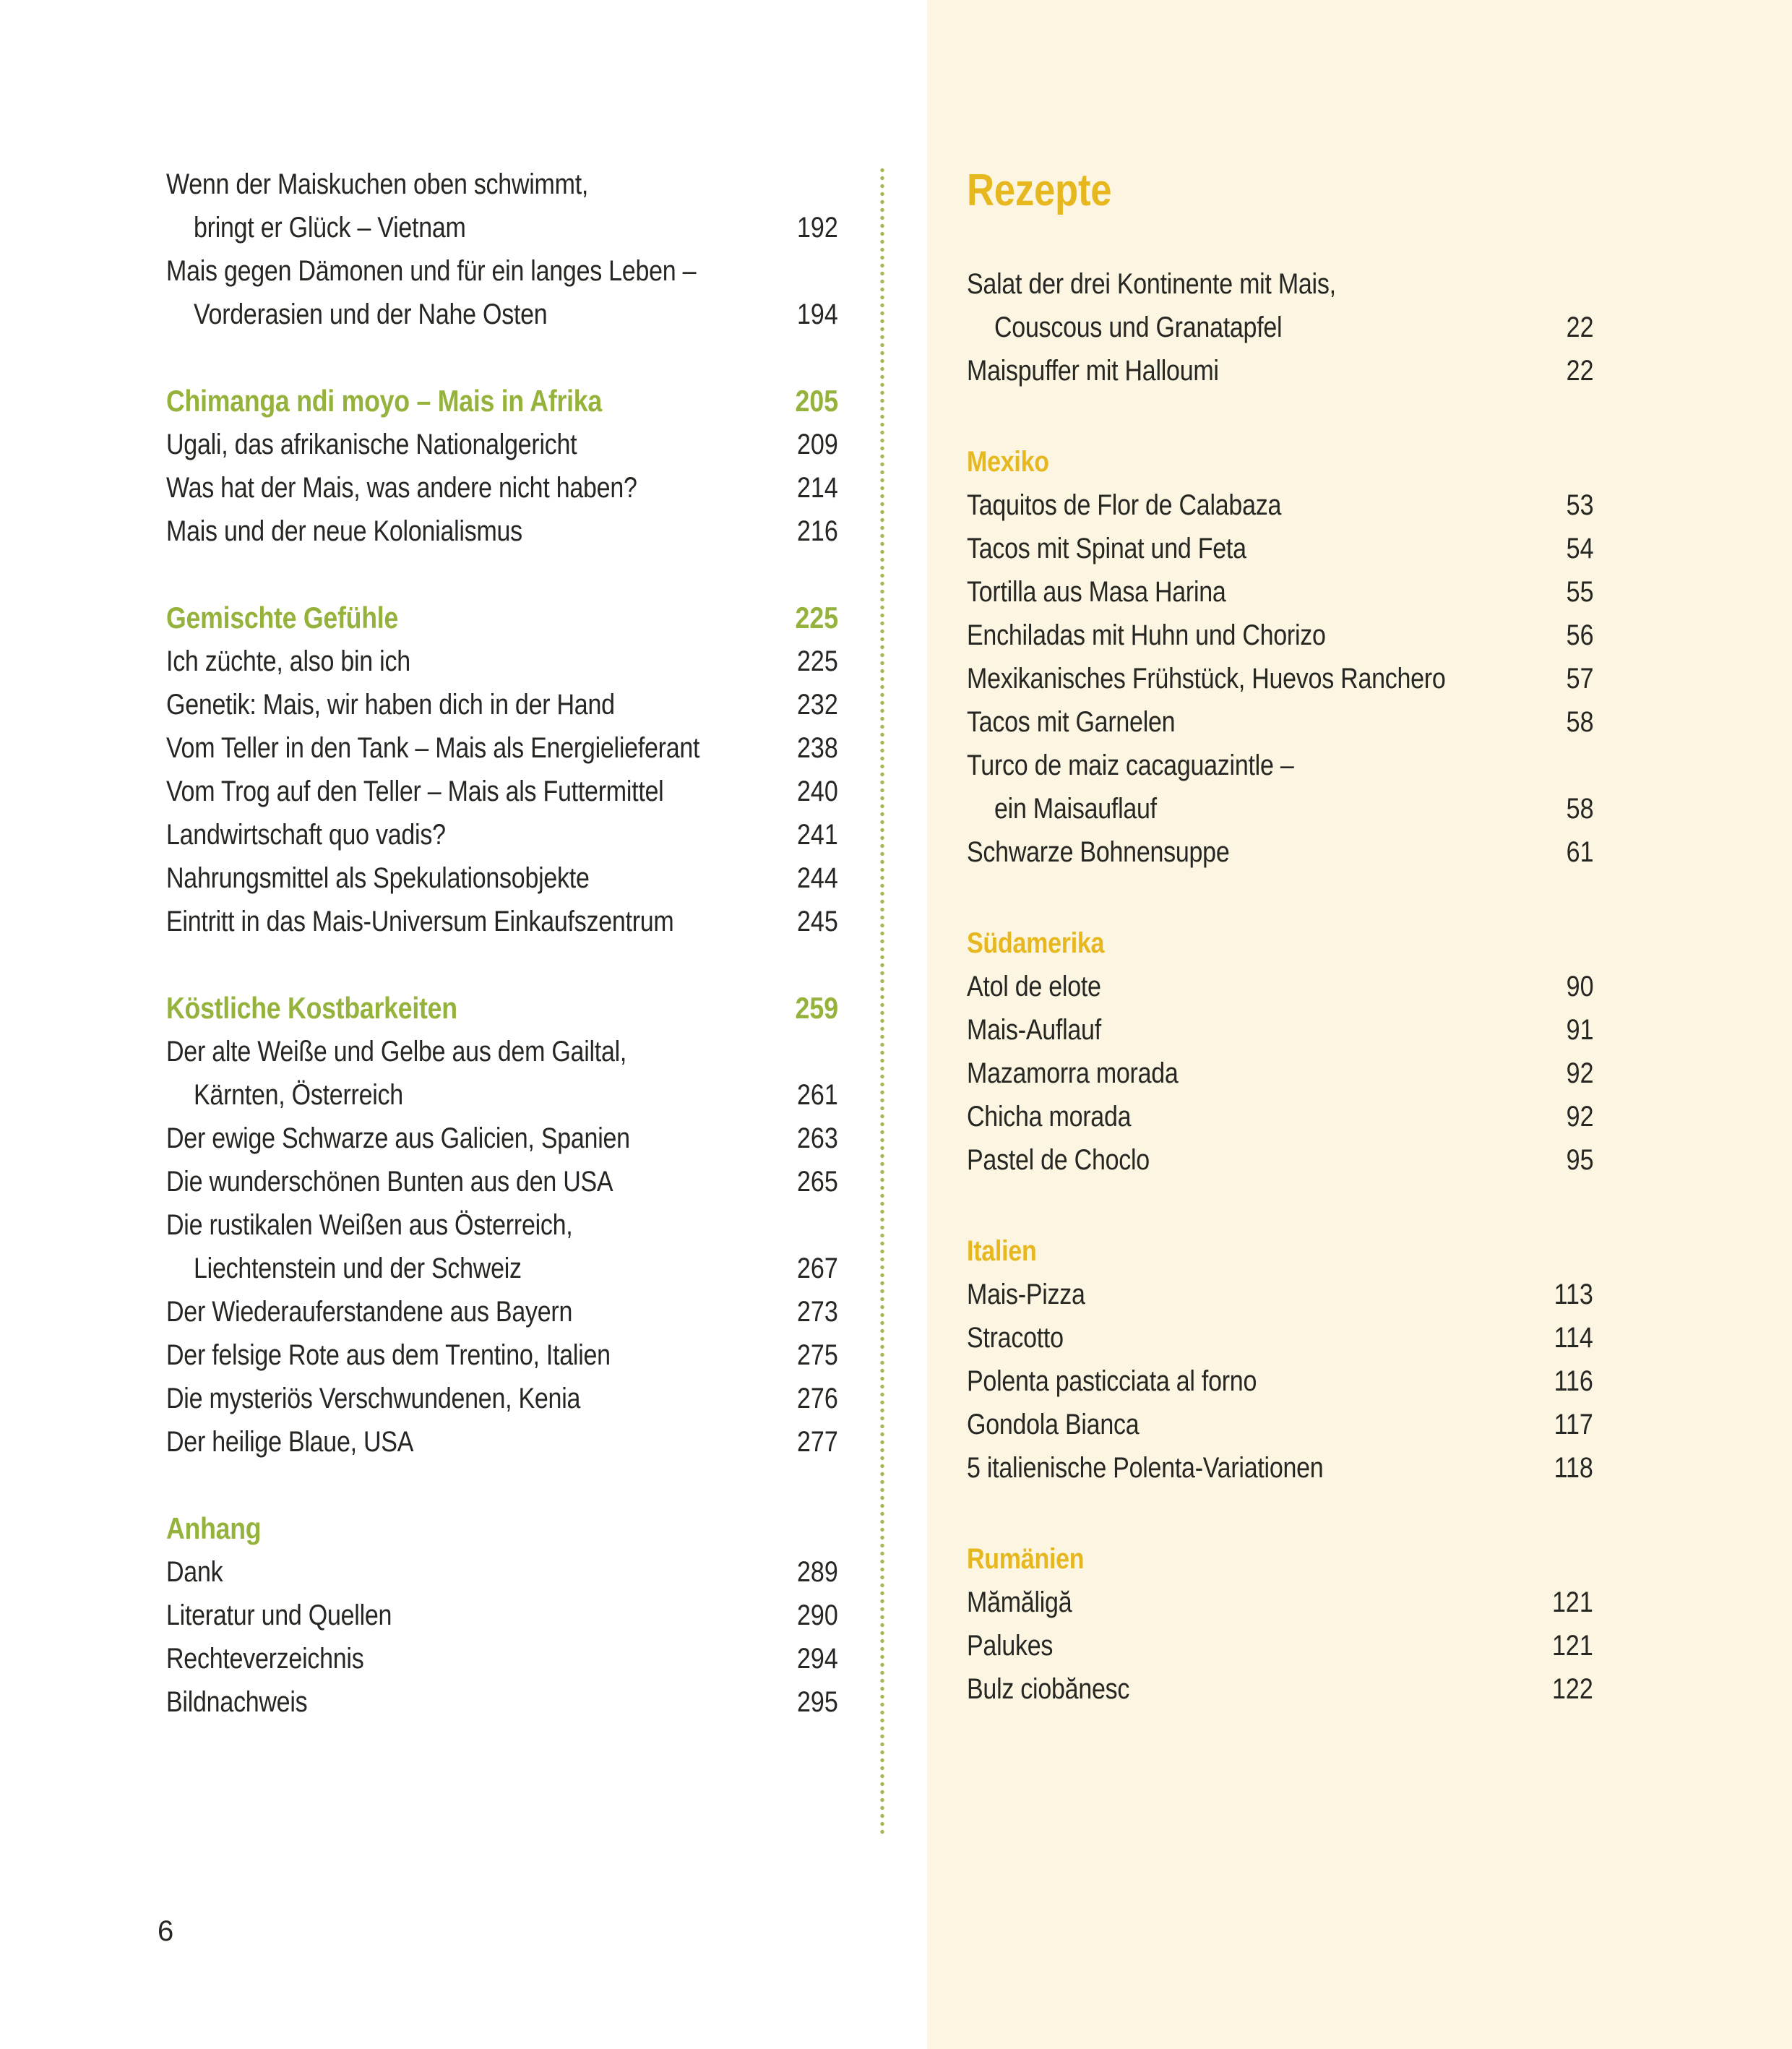  What do you see at coordinates (1280, 1030) in the screenshot?
I see `toc-row: Mais-Auflauf 91` at bounding box center [1280, 1030].